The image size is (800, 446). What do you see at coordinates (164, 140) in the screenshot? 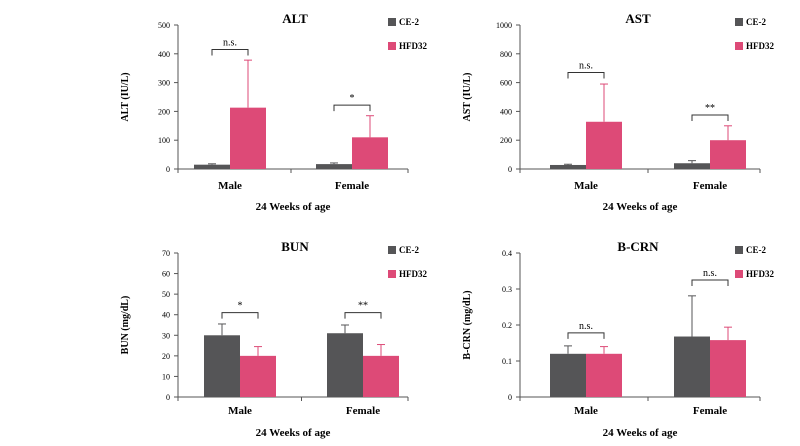
I see `panel-alt-ytick-label: 100` at bounding box center [164, 140].